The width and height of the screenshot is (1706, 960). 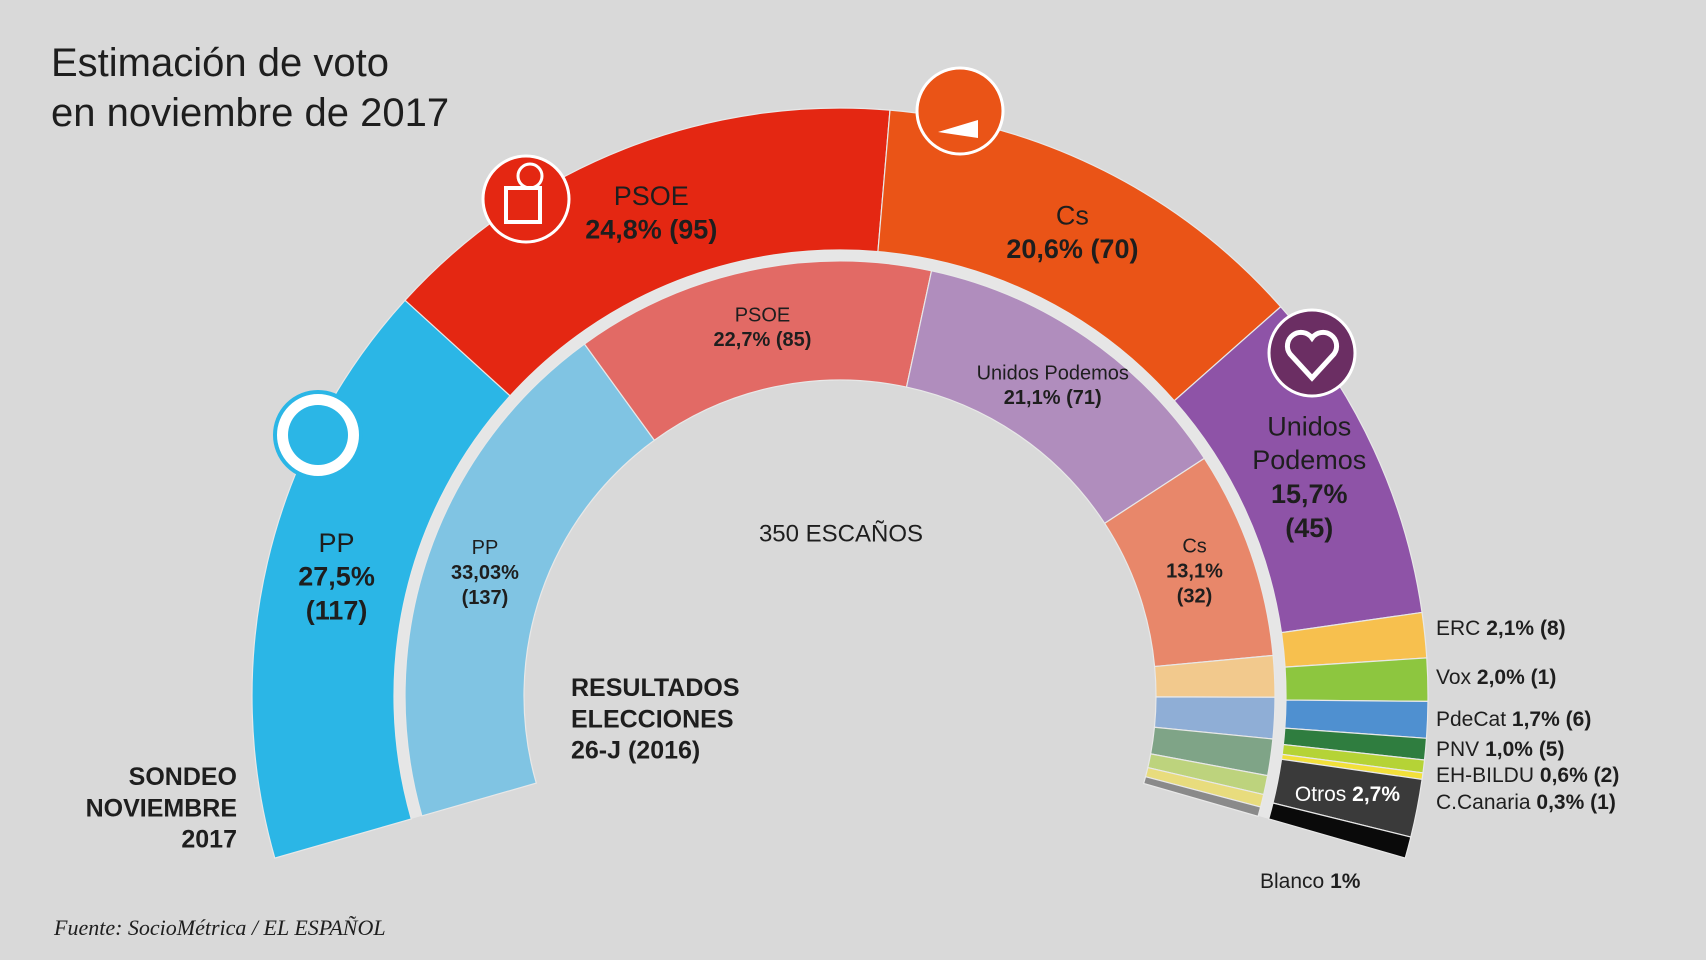 I want to click on label-part: 0,6%, so click(x=1564, y=775).